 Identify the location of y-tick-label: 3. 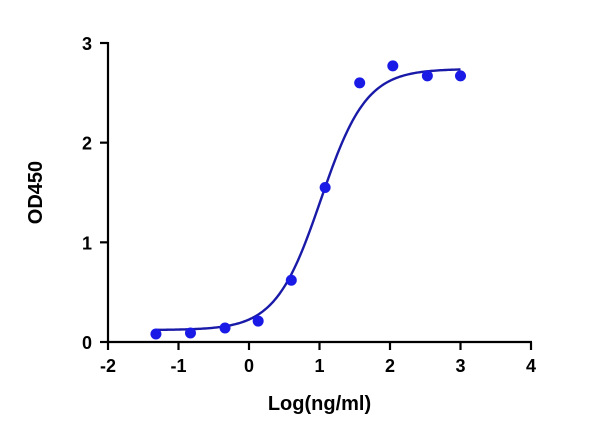
(87, 44).